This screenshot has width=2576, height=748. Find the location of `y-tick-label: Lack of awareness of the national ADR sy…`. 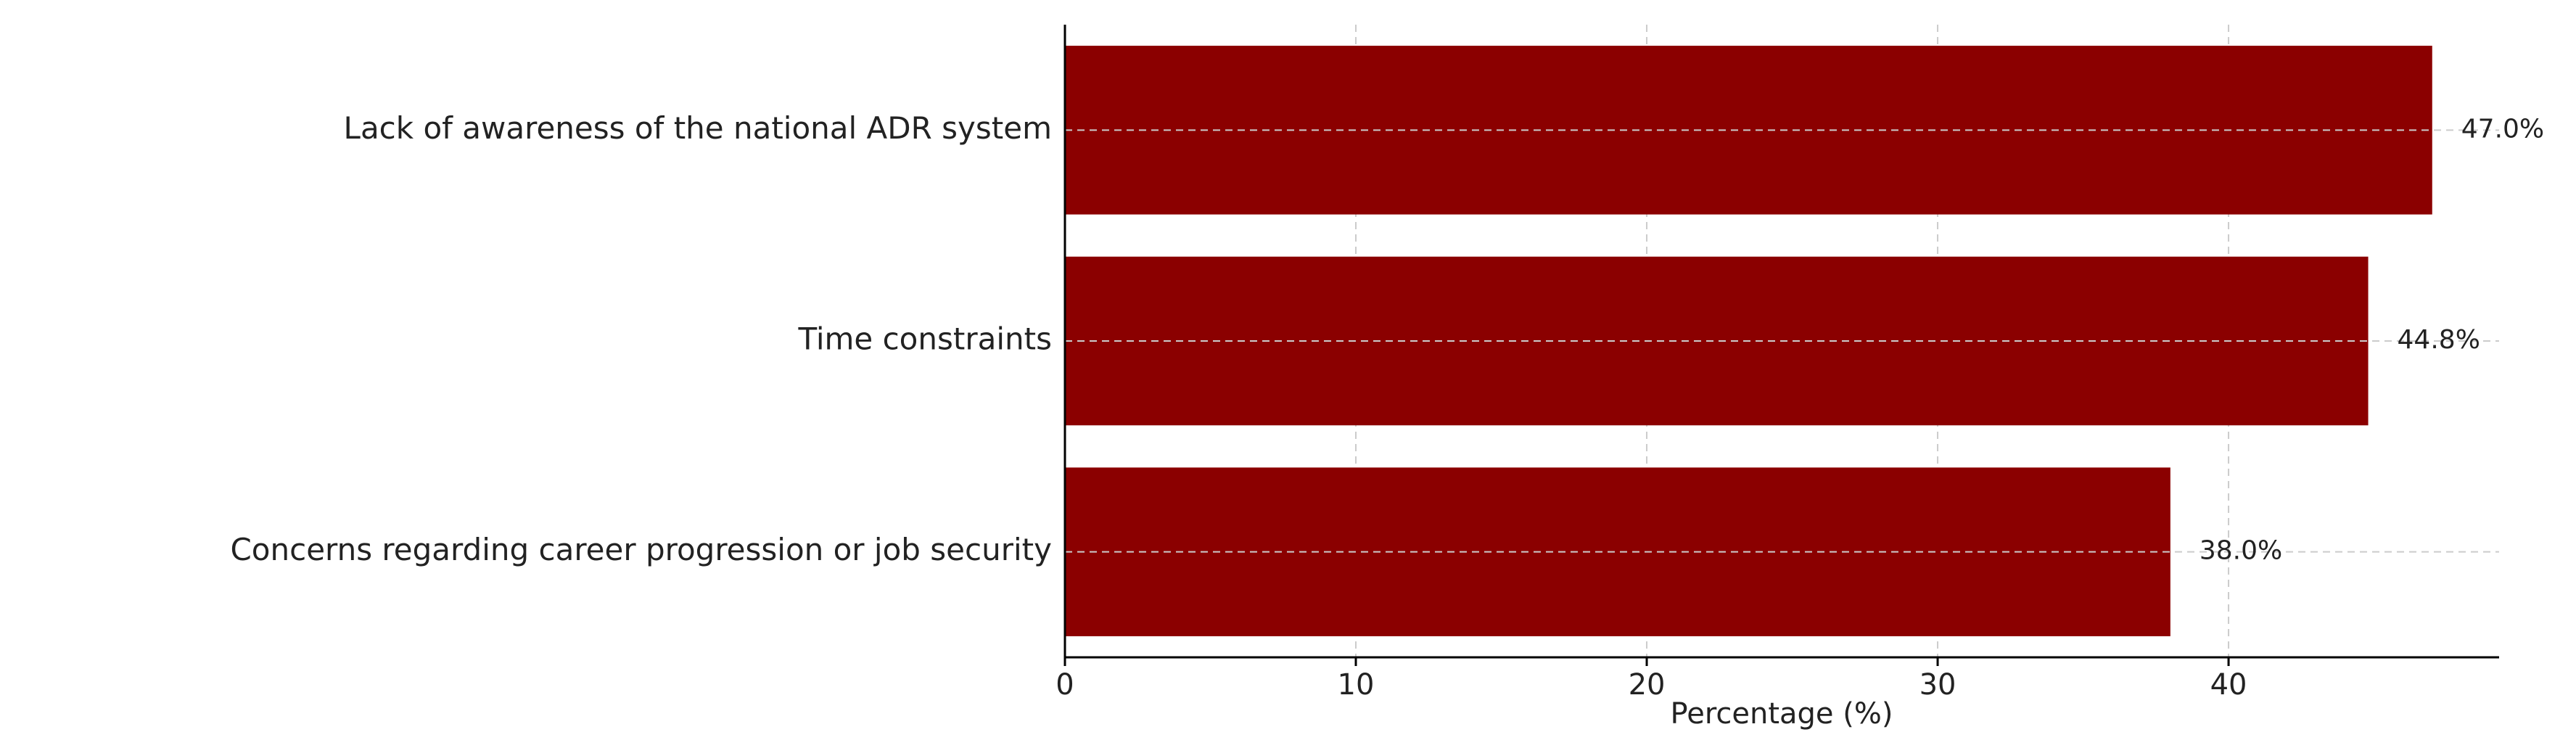

y-tick-label: Lack of awareness of the national ADR sy… is located at coordinates (698, 128).